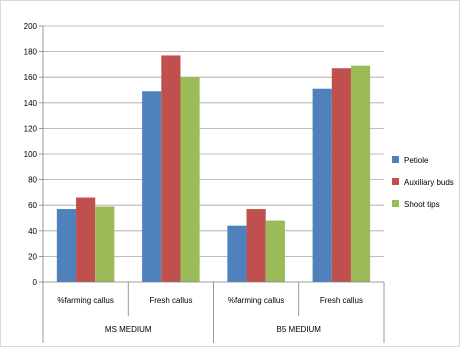 Image resolution: width=460 pixels, height=347 pixels. I want to click on y-tick-label: 80, so click(32, 180).